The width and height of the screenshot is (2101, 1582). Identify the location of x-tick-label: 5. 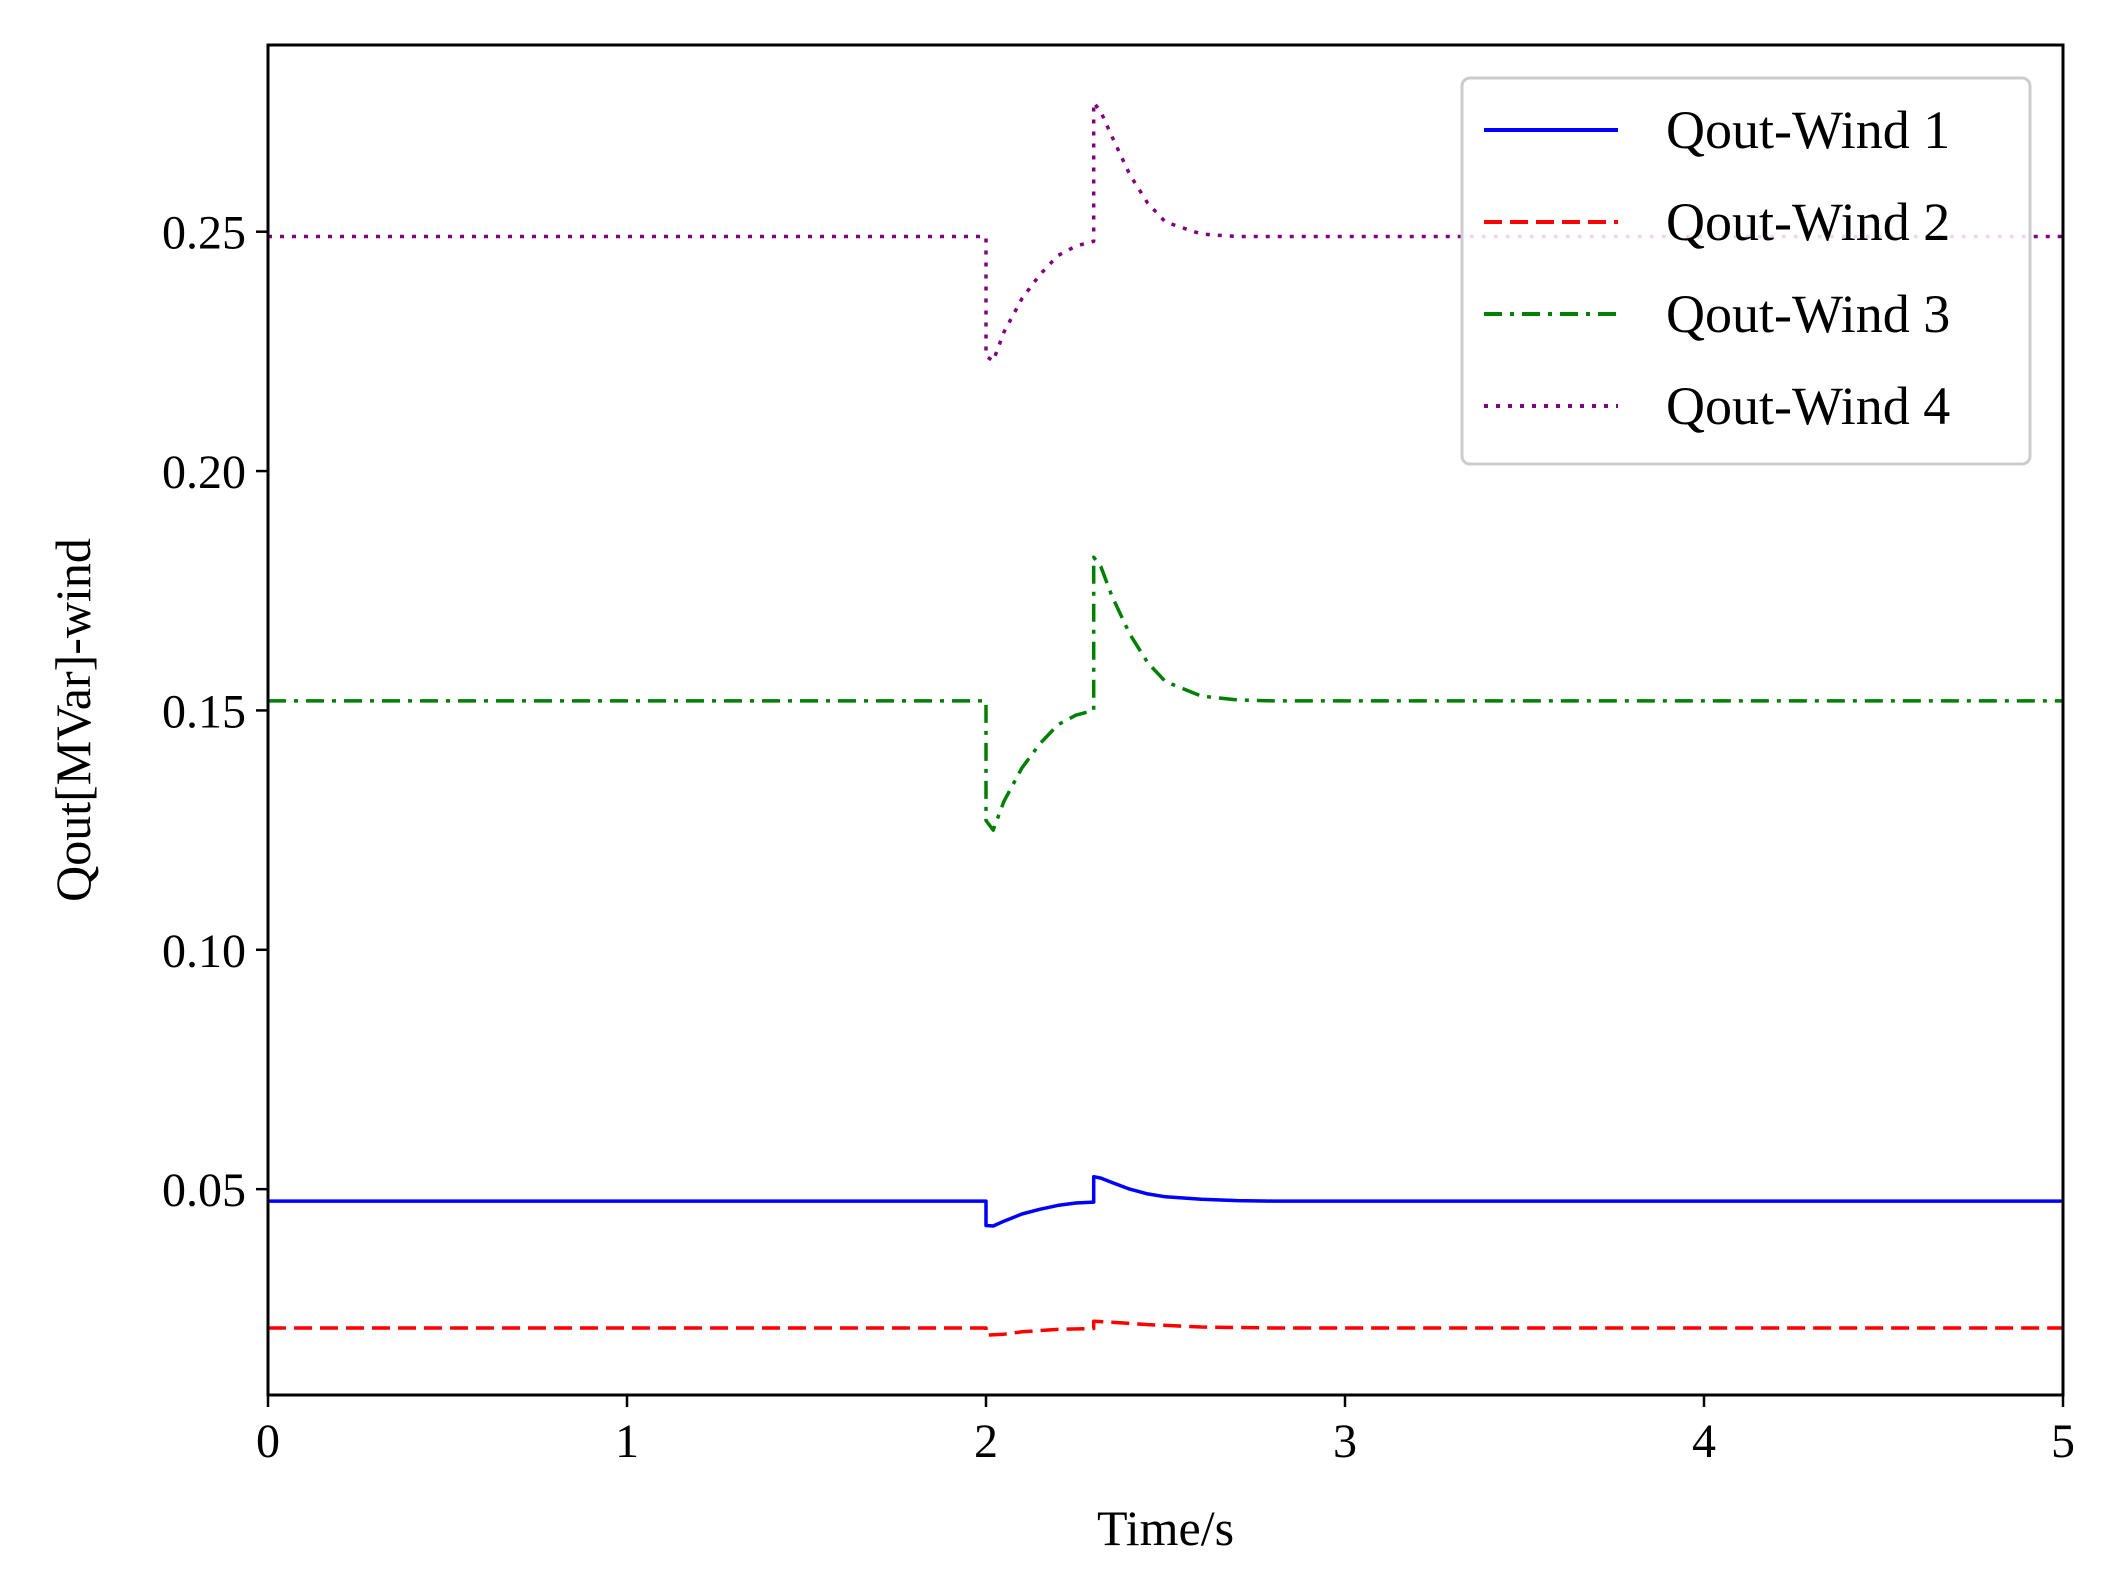
(2063, 1441).